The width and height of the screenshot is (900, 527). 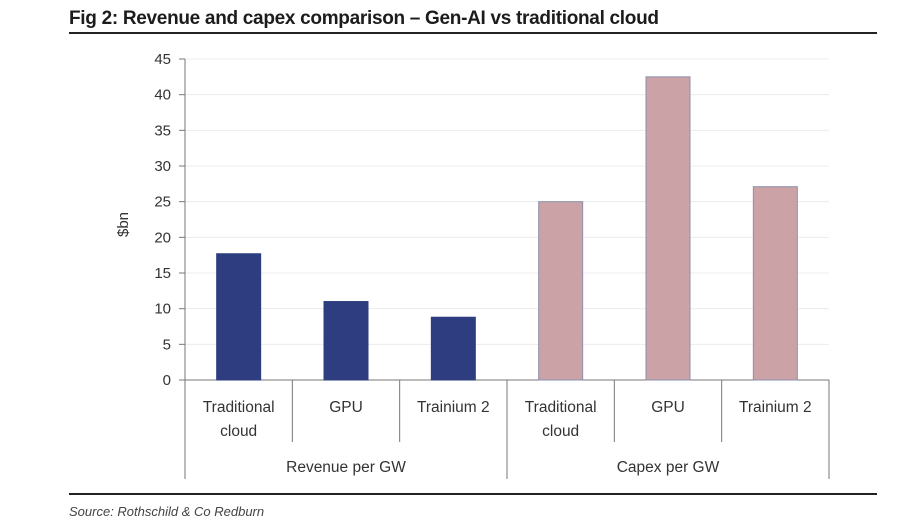 I want to click on source-rule, so click(x=473, y=494).